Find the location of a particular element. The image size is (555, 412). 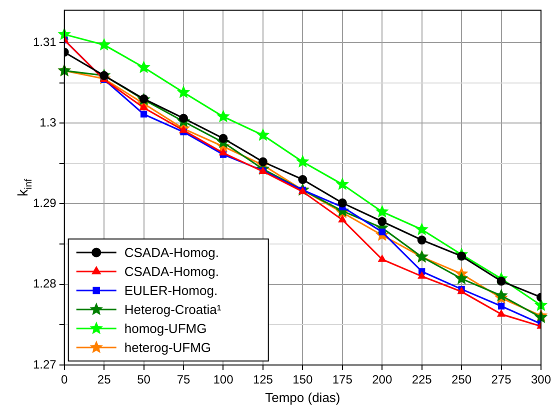

x-tick-label: 250 is located at coordinates (462, 379).